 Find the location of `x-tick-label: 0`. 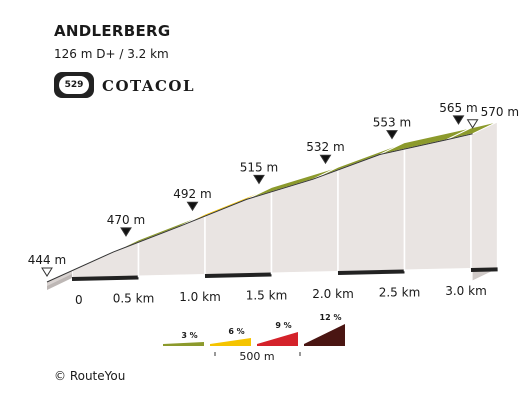

x-tick-label: 0 is located at coordinates (79, 300).